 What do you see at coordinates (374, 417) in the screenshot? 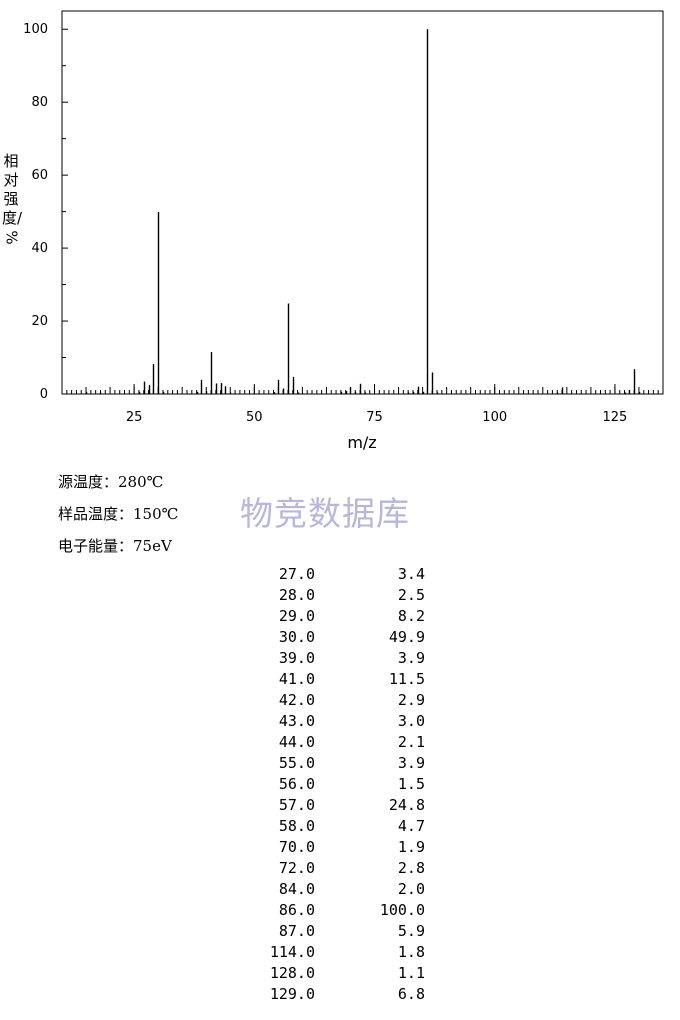
I see `x-tick-label: 75` at bounding box center [374, 417].